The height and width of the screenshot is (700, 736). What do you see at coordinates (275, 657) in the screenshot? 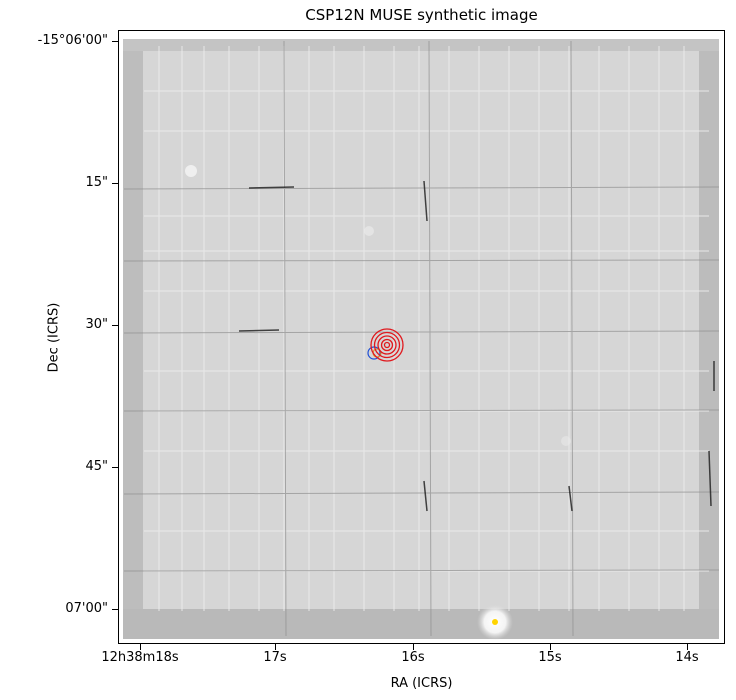
I see `x-tick-label: 17s` at bounding box center [275, 657].